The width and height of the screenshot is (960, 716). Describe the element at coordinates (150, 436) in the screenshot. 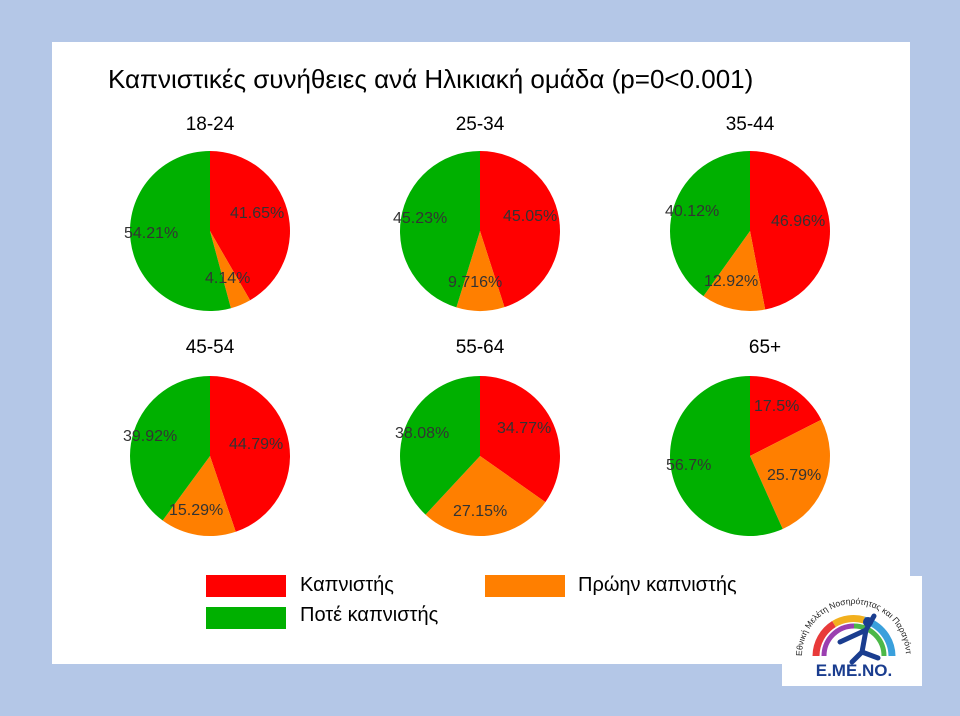

I see `pie-data-label: 39.92%` at that location.